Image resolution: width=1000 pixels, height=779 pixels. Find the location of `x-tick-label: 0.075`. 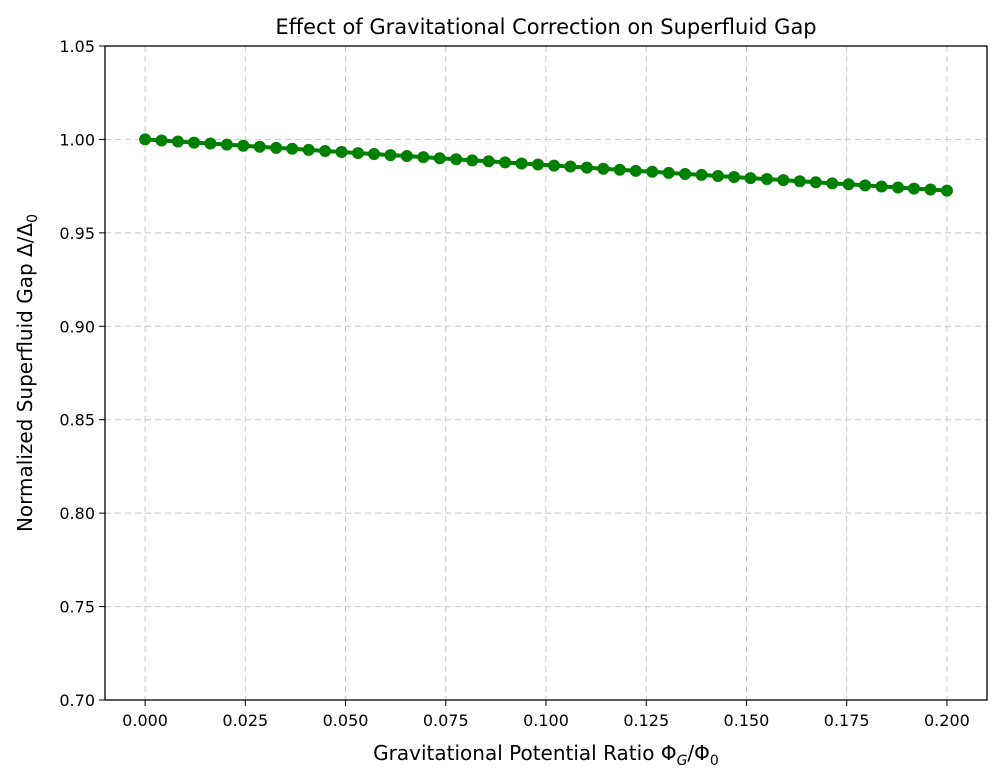

x-tick-label: 0.075 is located at coordinates (446, 720).